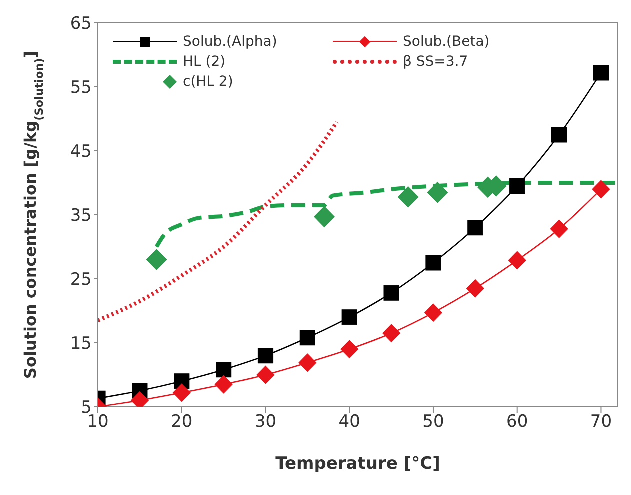  What do you see at coordinates (601, 422) in the screenshot?
I see `x-tick-label: 70` at bounding box center [601, 422].